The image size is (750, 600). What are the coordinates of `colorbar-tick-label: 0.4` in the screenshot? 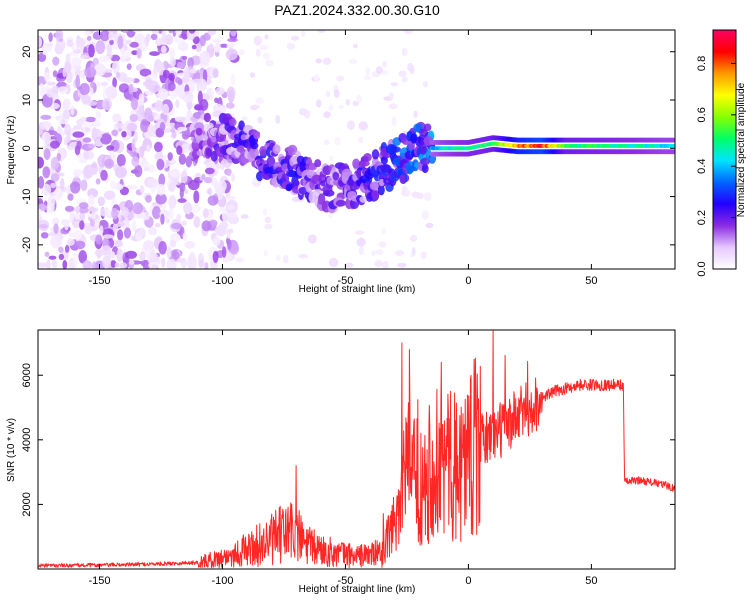 It's located at (702, 166).